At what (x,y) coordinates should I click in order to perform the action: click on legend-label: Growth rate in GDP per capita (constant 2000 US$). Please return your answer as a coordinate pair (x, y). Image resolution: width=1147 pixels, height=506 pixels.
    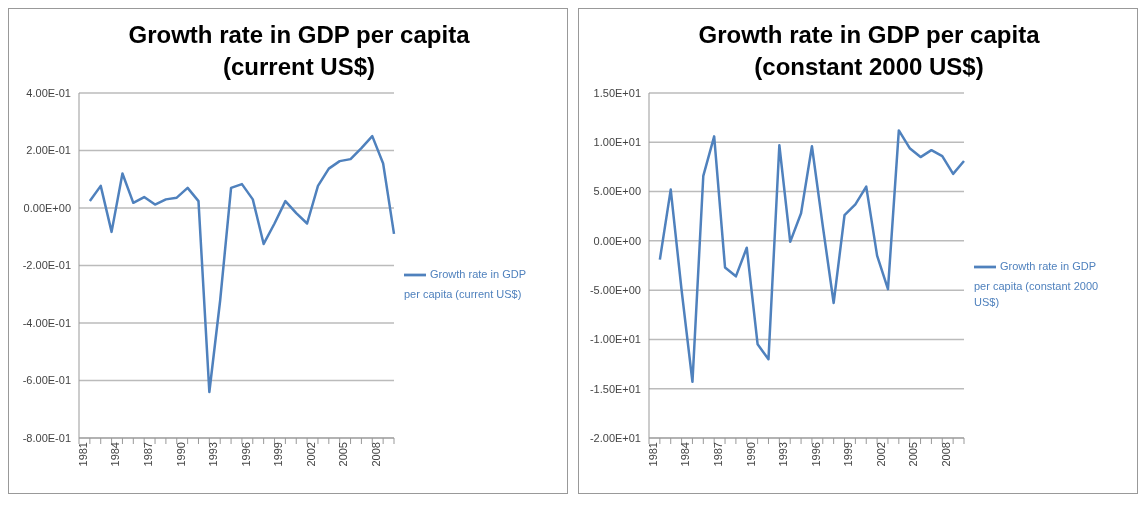
    Looking at the image, I should click on (1036, 283).